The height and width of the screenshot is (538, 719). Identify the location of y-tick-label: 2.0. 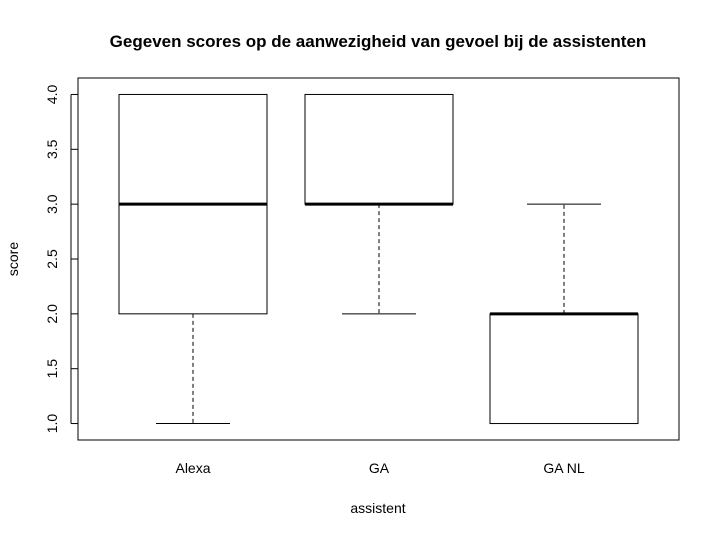
(52, 314).